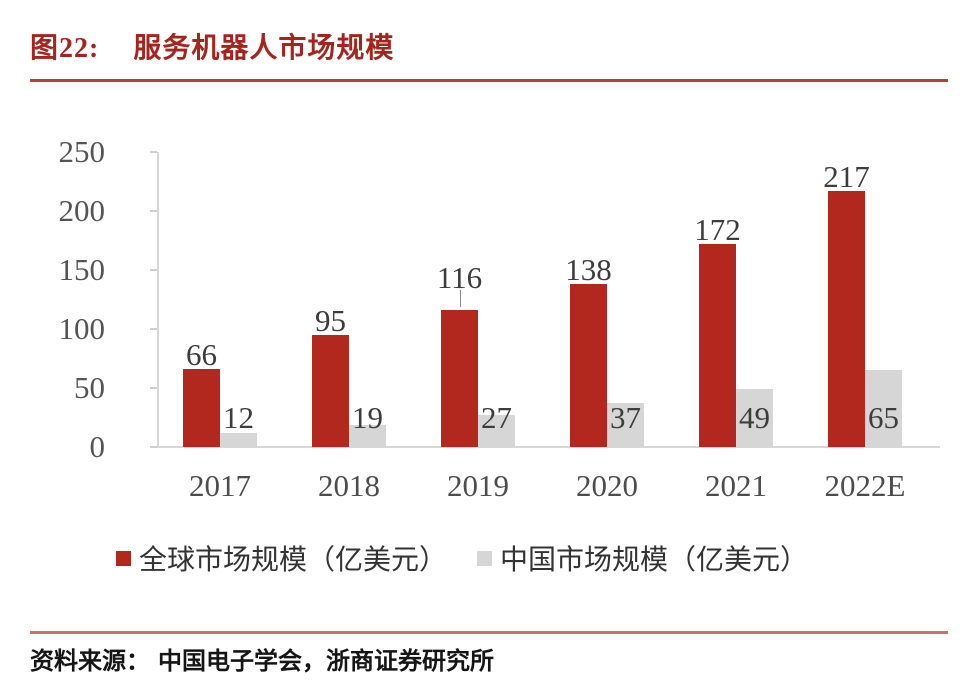 This screenshot has width=968, height=686. What do you see at coordinates (489, 632) in the screenshot?
I see `source-divider` at bounding box center [489, 632].